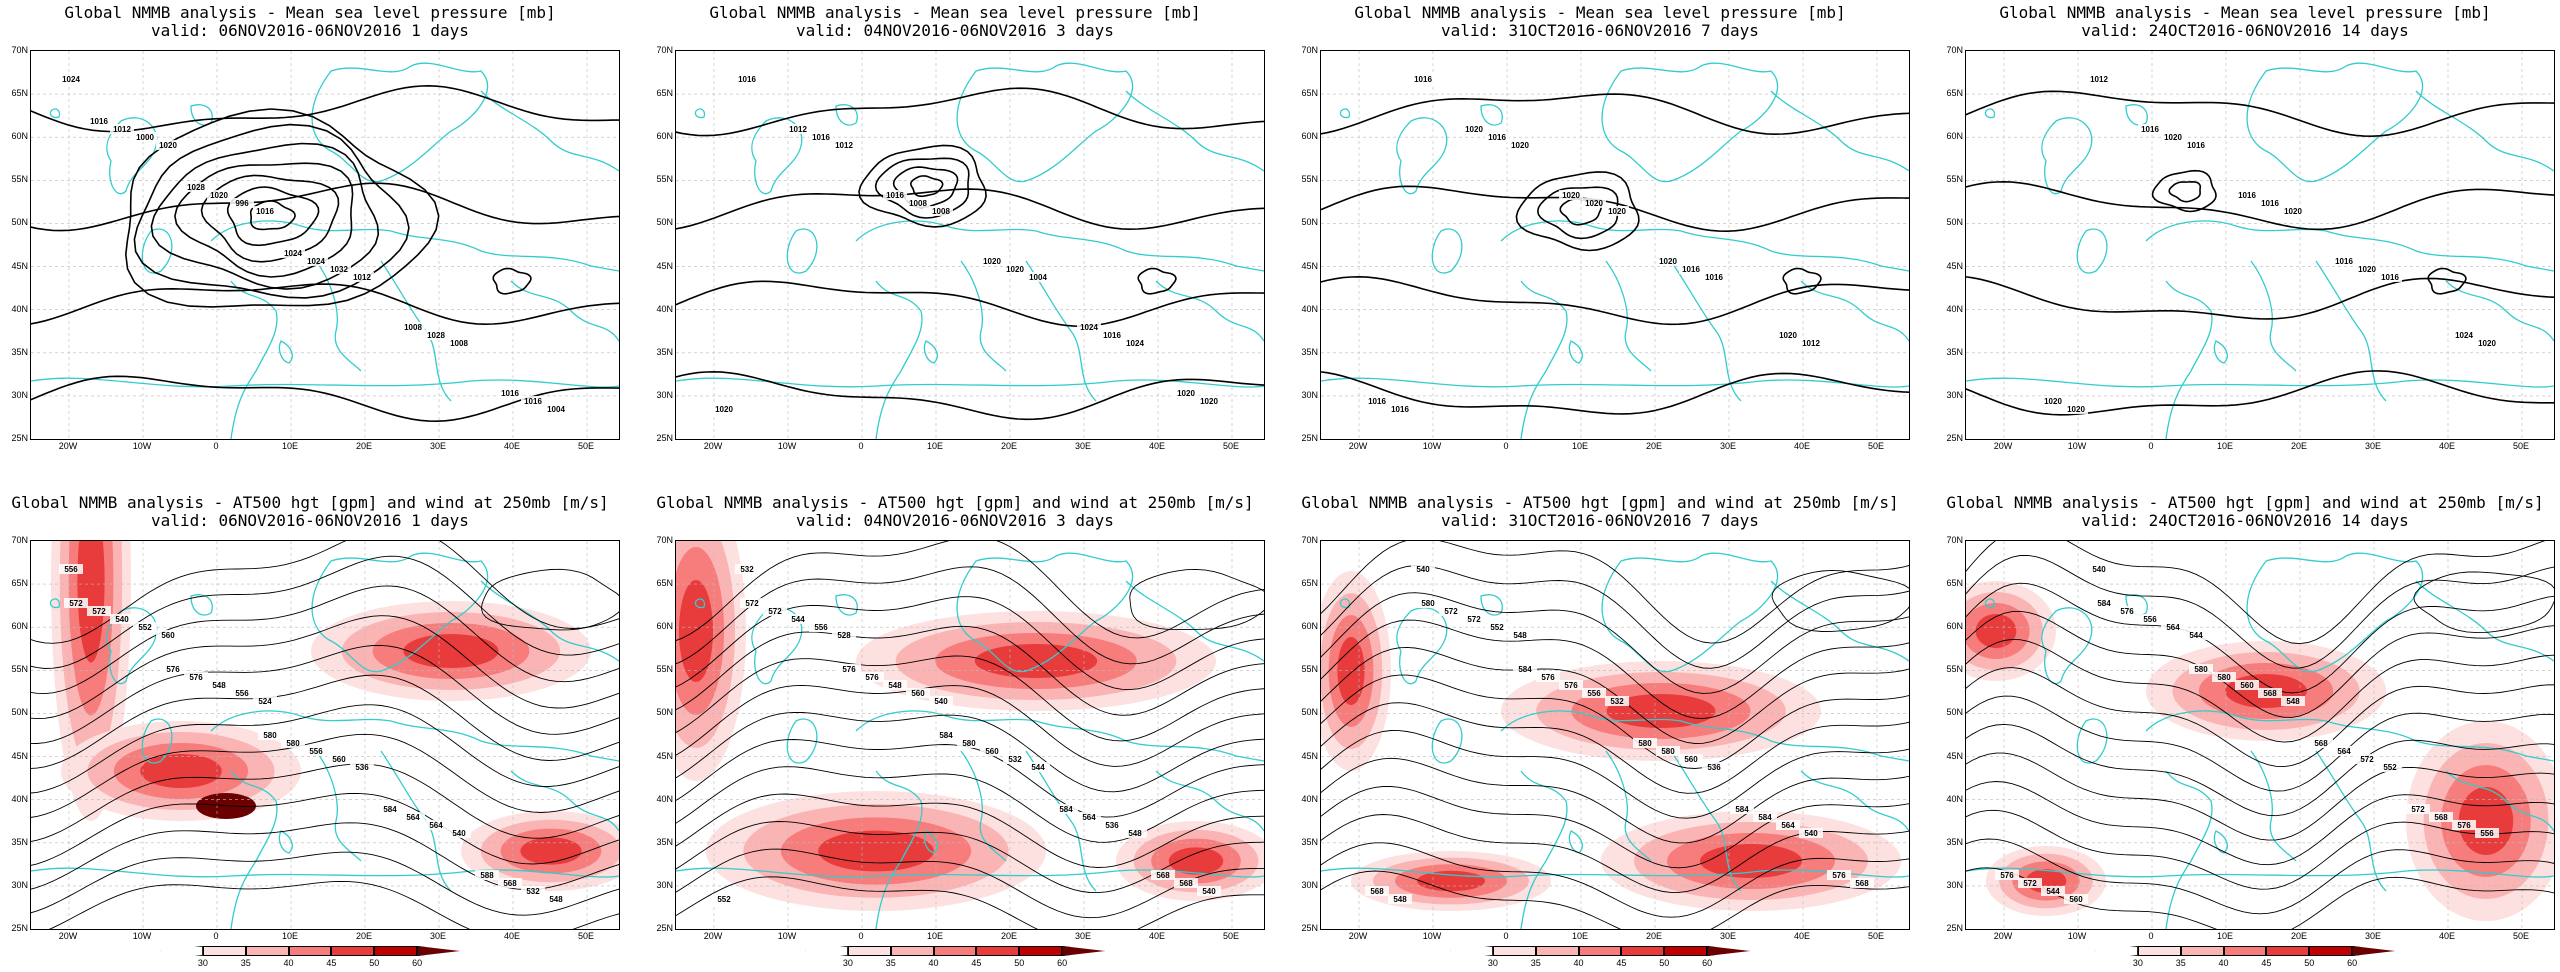 The image size is (2560, 972). Describe the element at coordinates (992, 751) in the screenshot. I see `contour-label: 560` at that location.